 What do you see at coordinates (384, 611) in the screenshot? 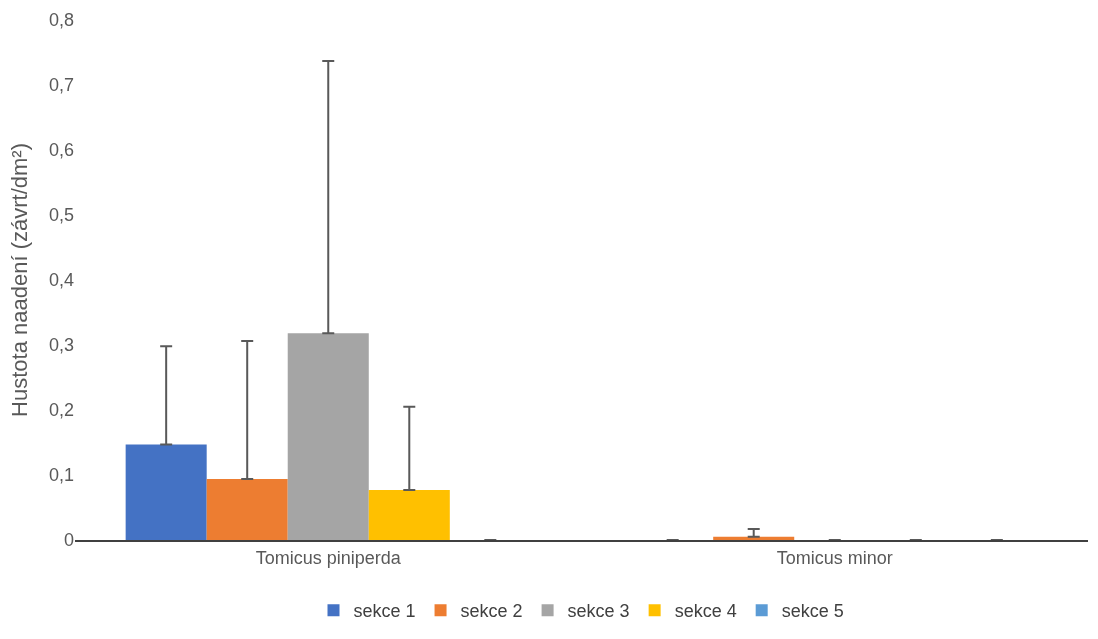
I see `legend-label: sekce 1` at bounding box center [384, 611].